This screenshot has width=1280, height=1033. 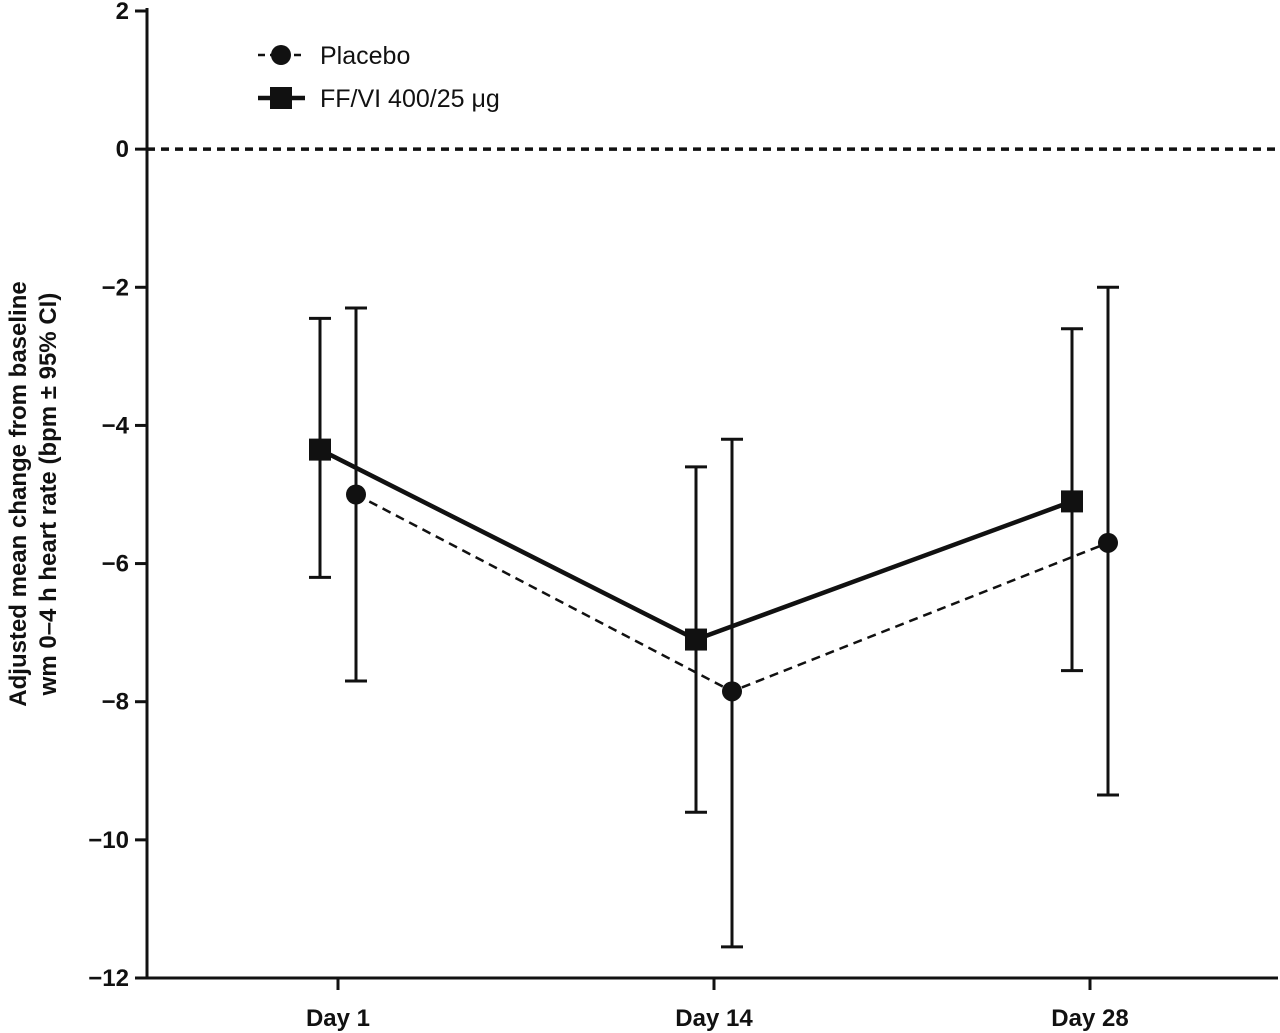 I want to click on x-tick-label: Day 14, so click(x=714, y=1018).